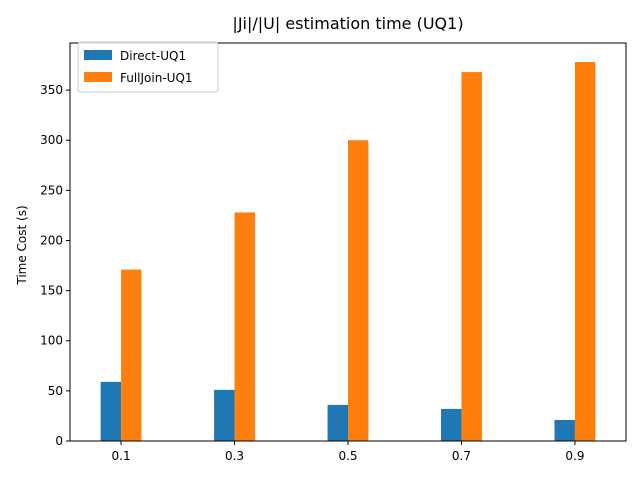  Describe the element at coordinates (471, 256) in the screenshot. I see `bar-fulljoin-0.7` at that location.